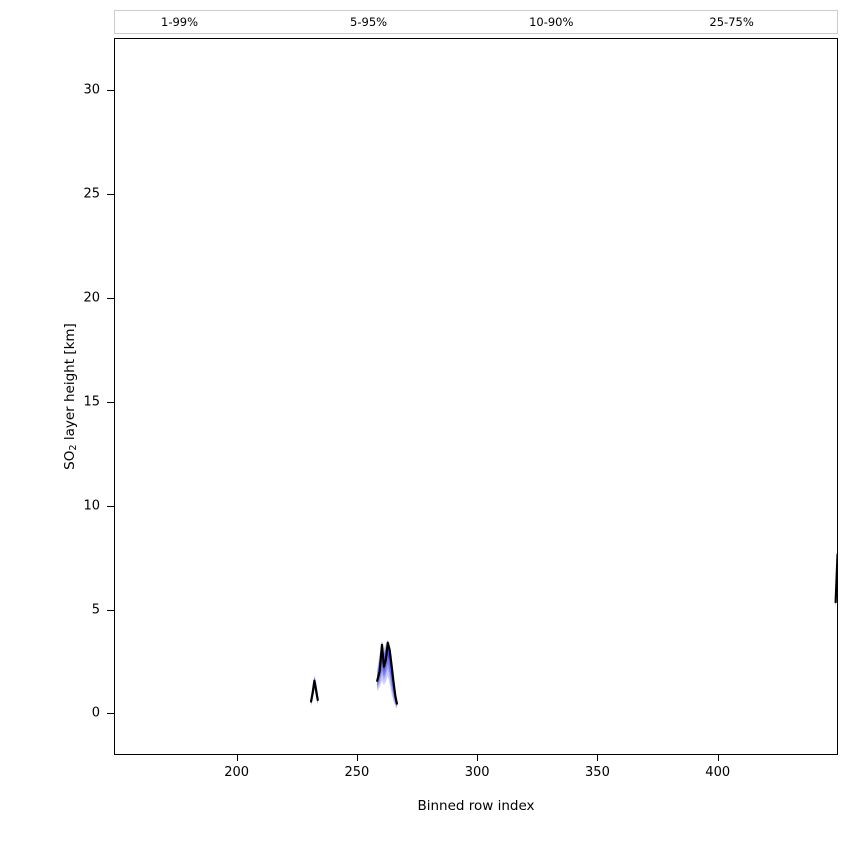  I want to click on y-axis-label: SO2 layer height [km], so click(71, 396).